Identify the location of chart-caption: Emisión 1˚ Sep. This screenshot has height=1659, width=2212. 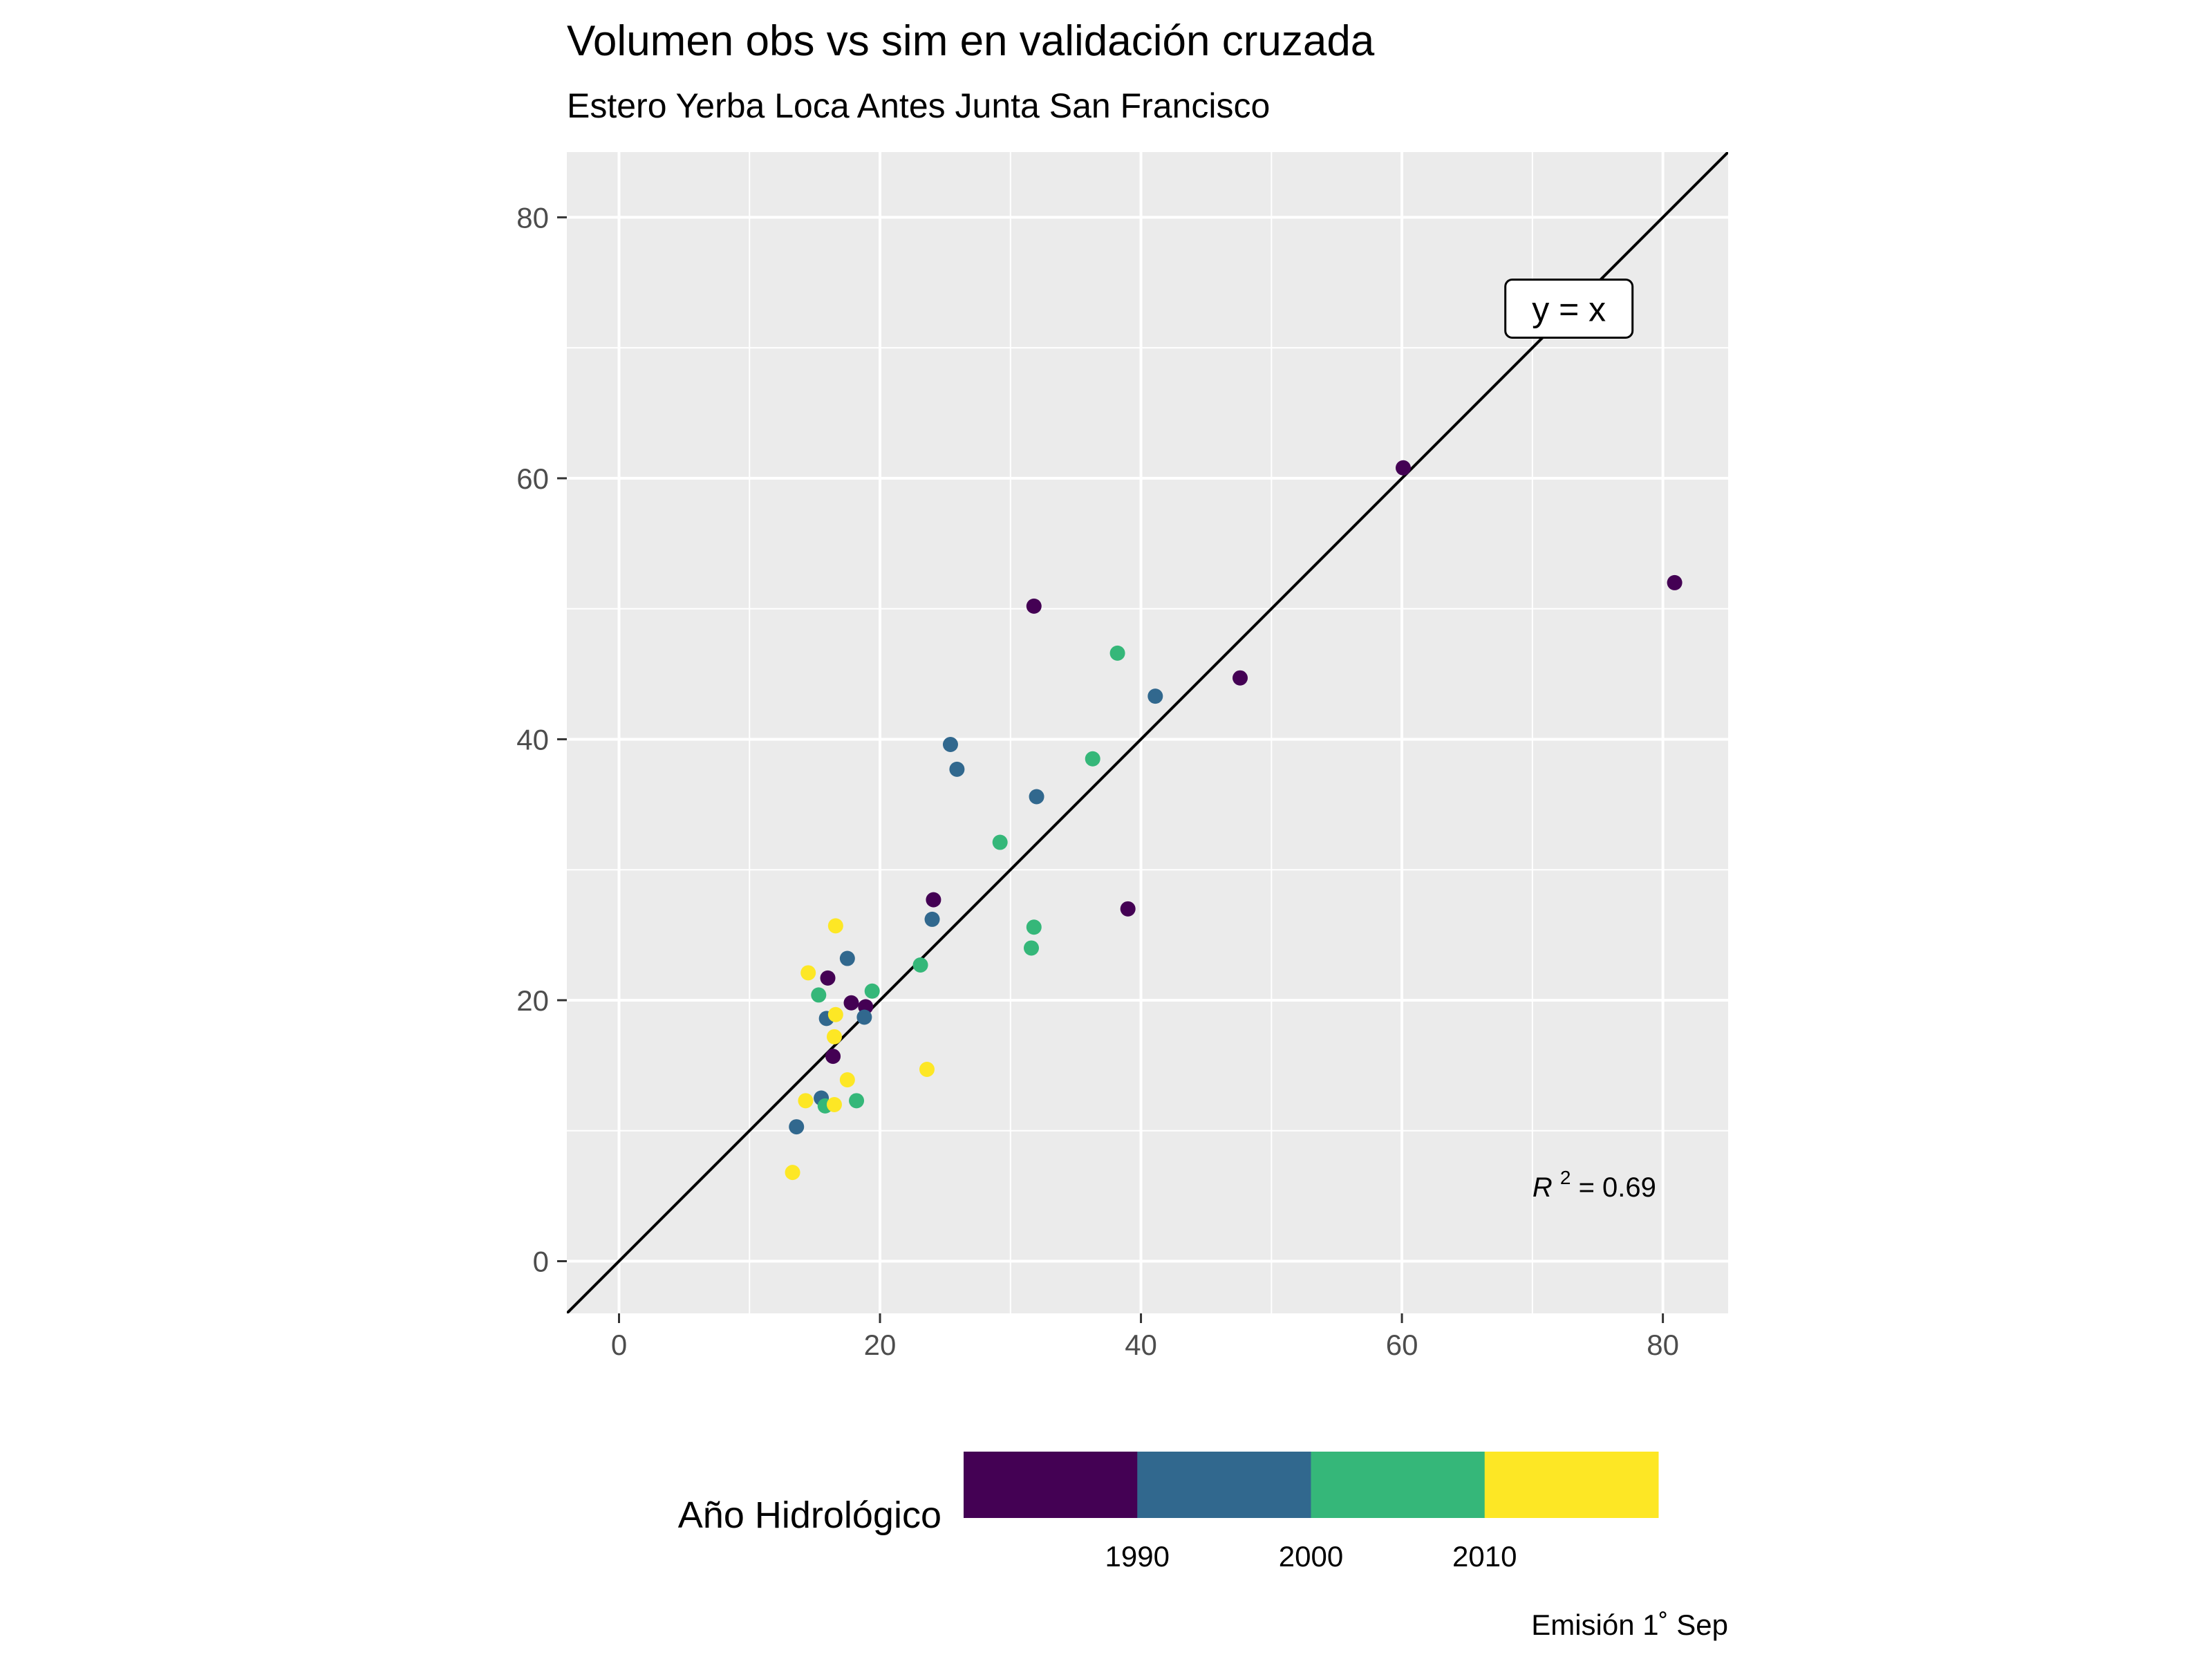
(1629, 1625).